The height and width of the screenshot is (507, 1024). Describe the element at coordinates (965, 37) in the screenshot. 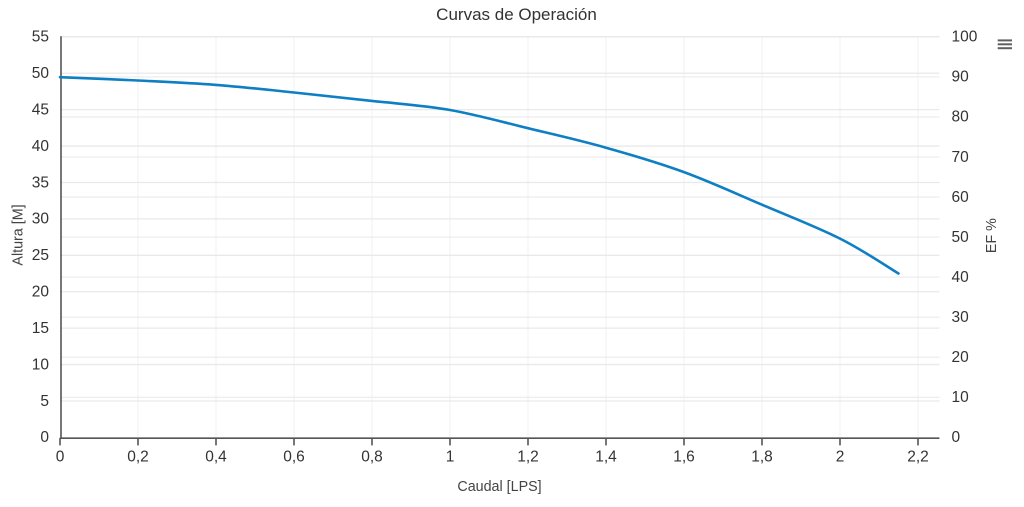

I see `svg-text: 100` at that location.